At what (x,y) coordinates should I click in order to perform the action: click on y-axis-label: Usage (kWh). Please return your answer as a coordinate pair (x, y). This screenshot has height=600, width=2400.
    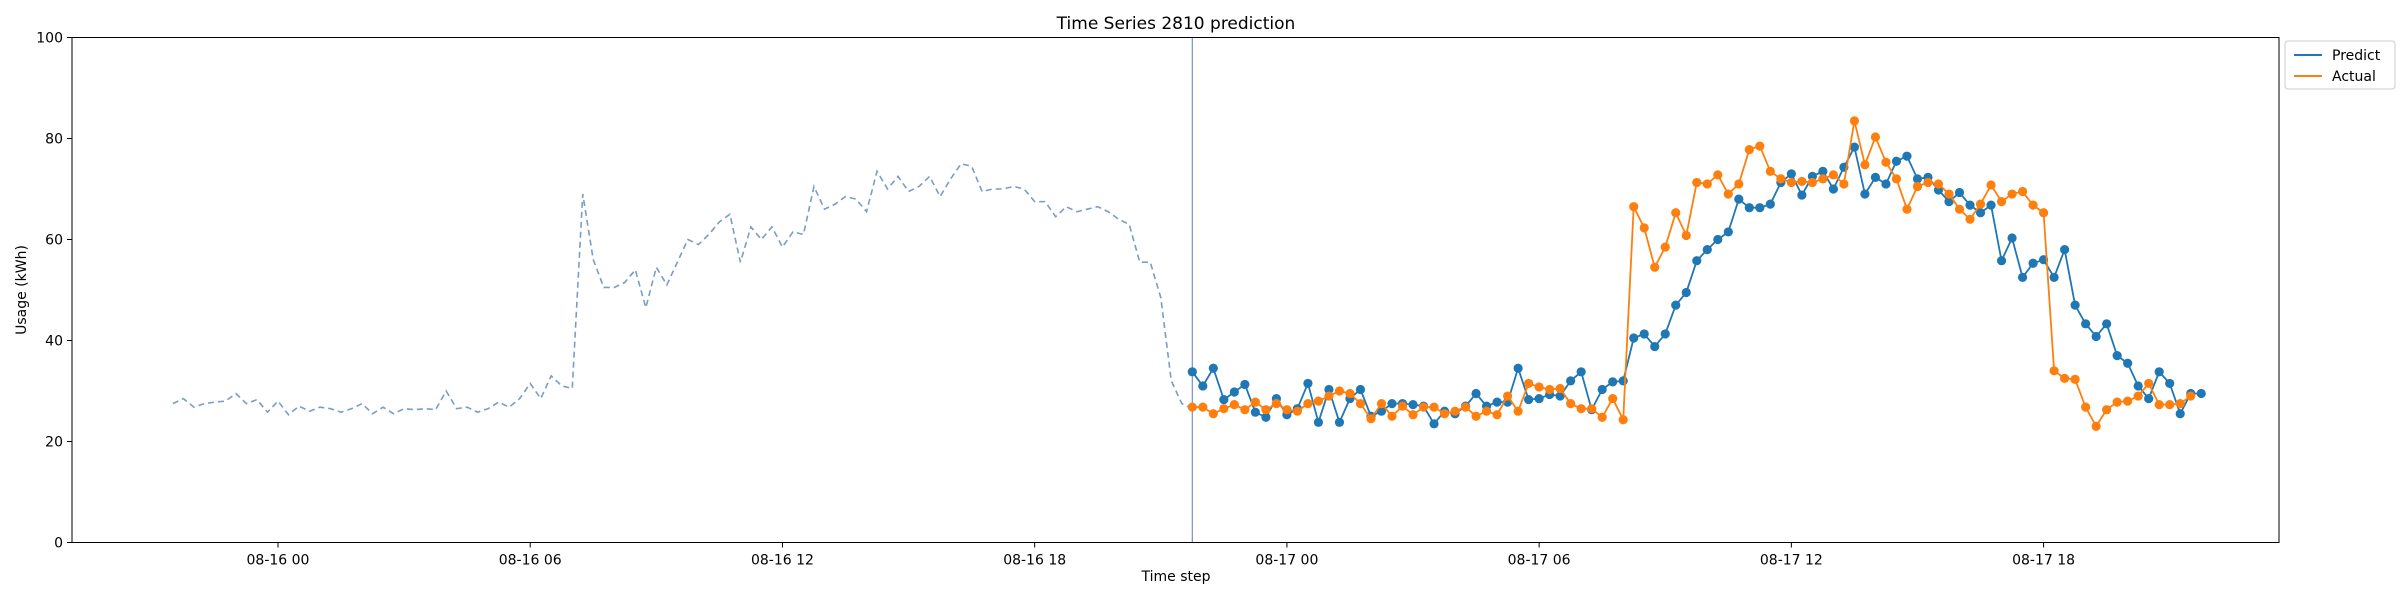
    Looking at the image, I should click on (22, 290).